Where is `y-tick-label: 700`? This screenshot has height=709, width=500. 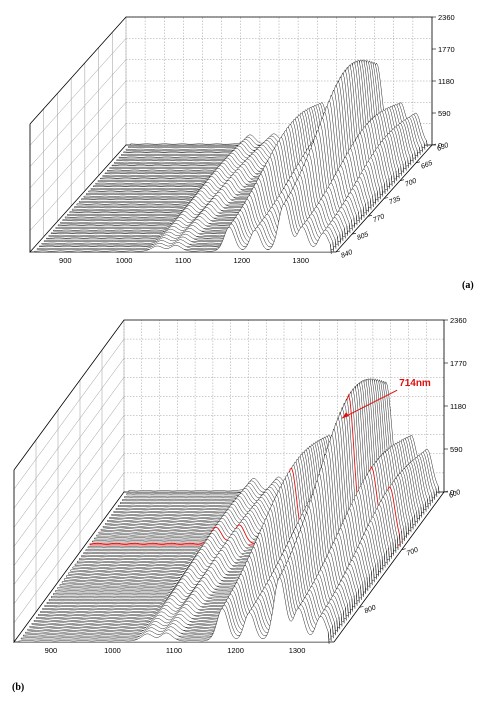 y-tick-label: 700 is located at coordinates (413, 552).